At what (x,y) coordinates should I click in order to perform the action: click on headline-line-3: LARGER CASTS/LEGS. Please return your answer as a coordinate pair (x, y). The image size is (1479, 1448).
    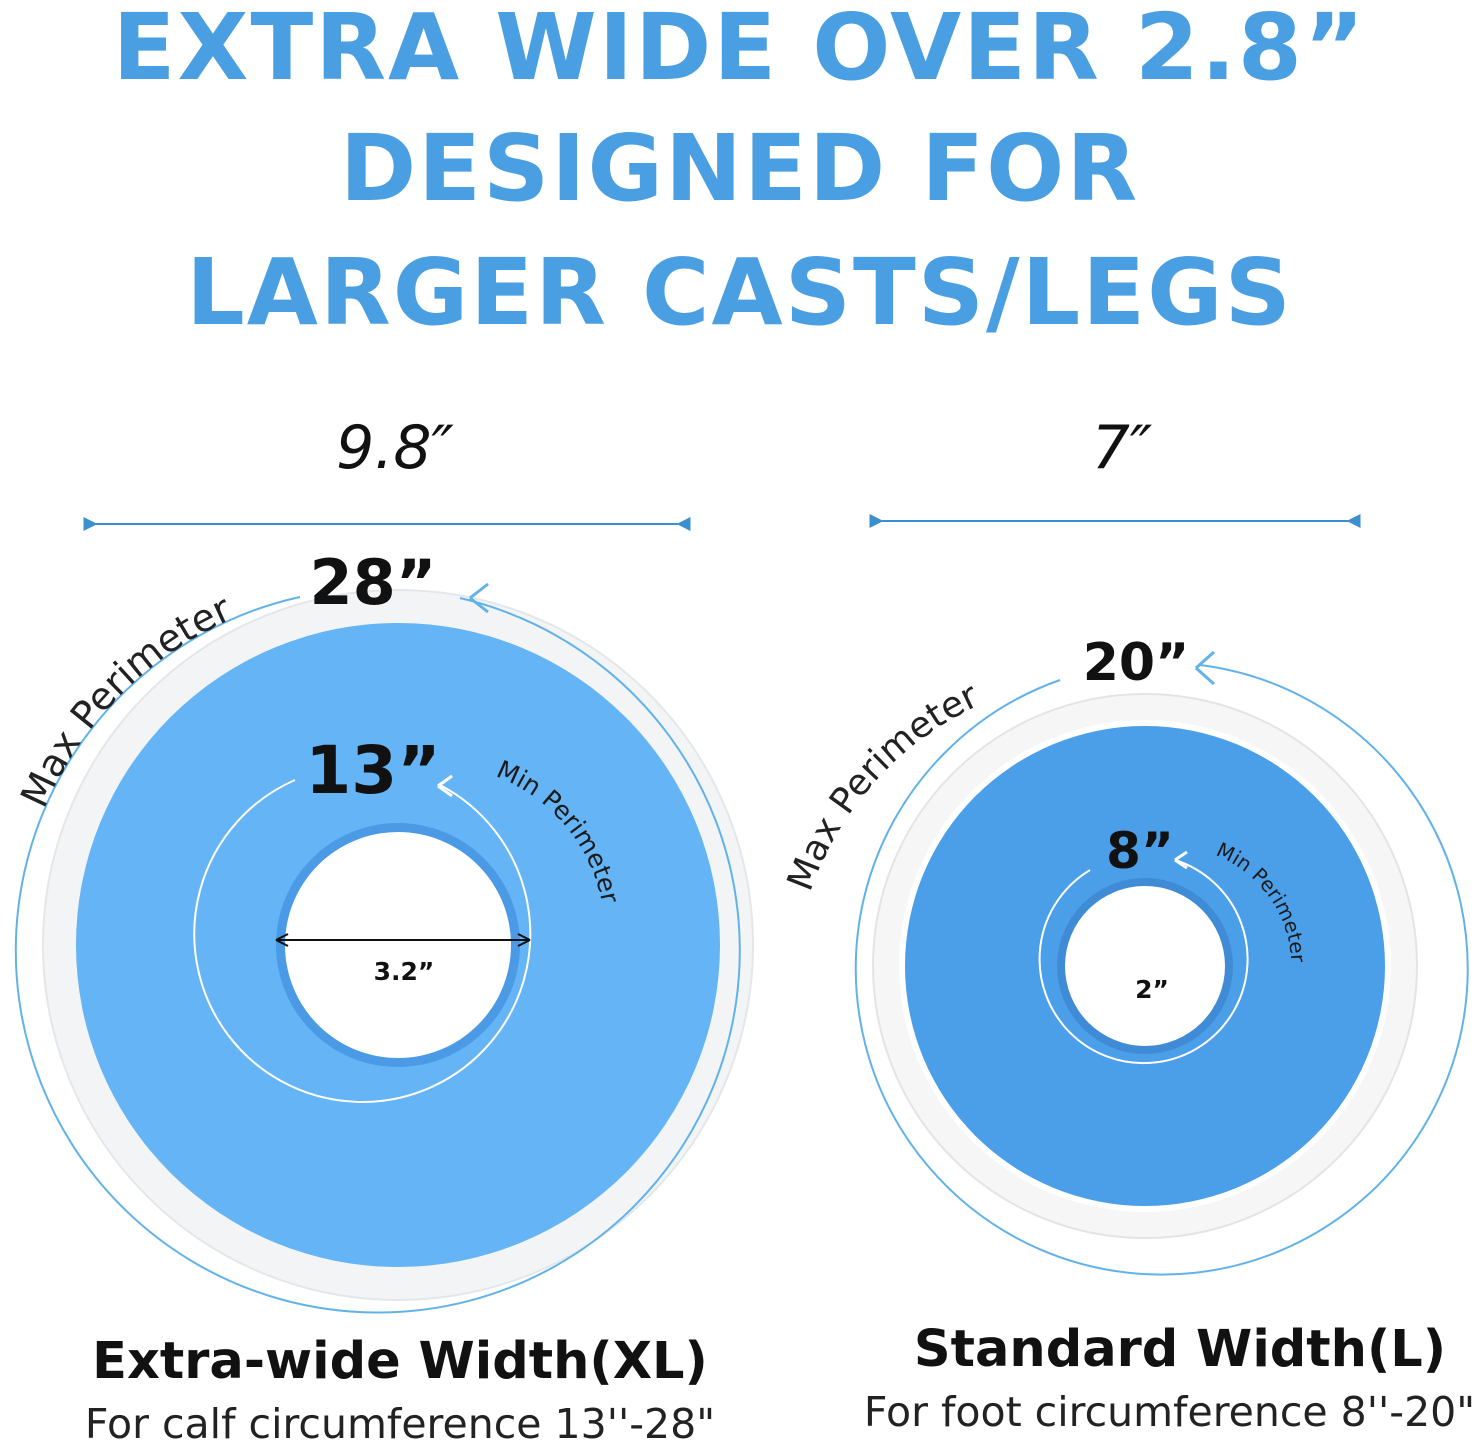
    Looking at the image, I should click on (739, 292).